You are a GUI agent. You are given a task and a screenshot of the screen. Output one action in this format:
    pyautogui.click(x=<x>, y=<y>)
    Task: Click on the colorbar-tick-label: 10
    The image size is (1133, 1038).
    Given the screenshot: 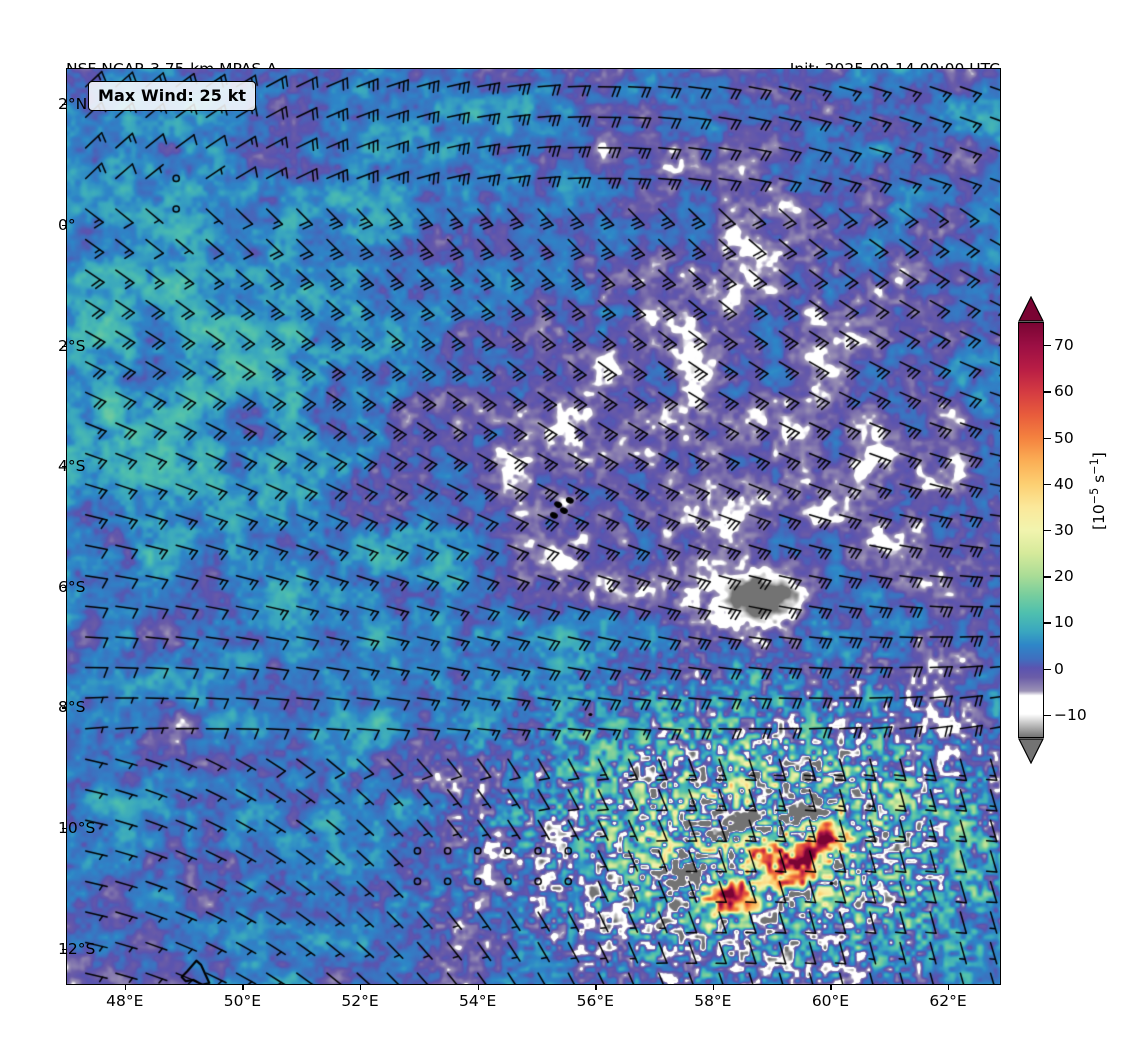 What is the action you would take?
    pyautogui.click(x=1064, y=622)
    